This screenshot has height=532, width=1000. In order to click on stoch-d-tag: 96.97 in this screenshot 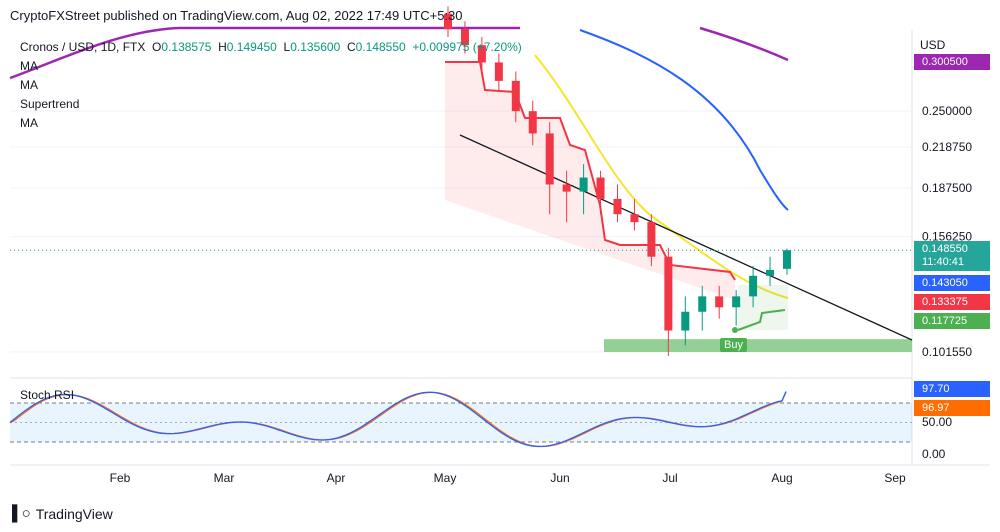, I will do `click(952, 408)`.